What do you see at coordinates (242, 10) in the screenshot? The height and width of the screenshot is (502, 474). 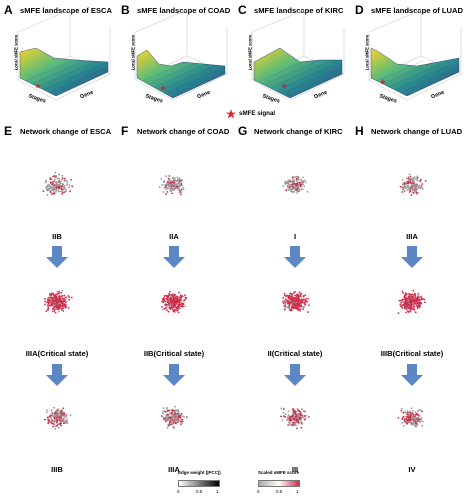 I see `panel-letter: C` at bounding box center [242, 10].